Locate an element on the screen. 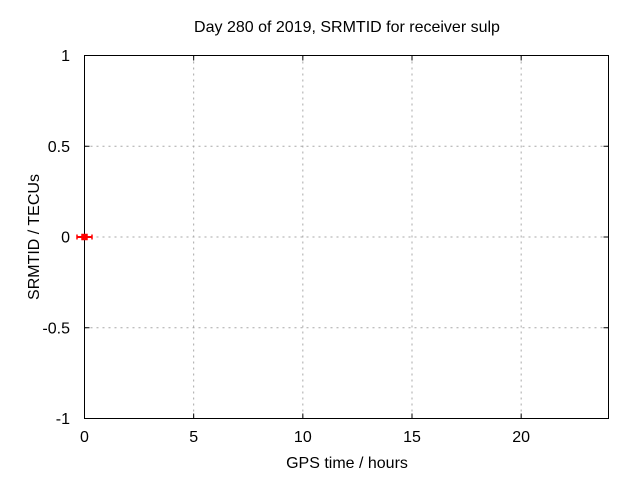 The image size is (640, 480). x-tick-label: 0 is located at coordinates (84, 437).